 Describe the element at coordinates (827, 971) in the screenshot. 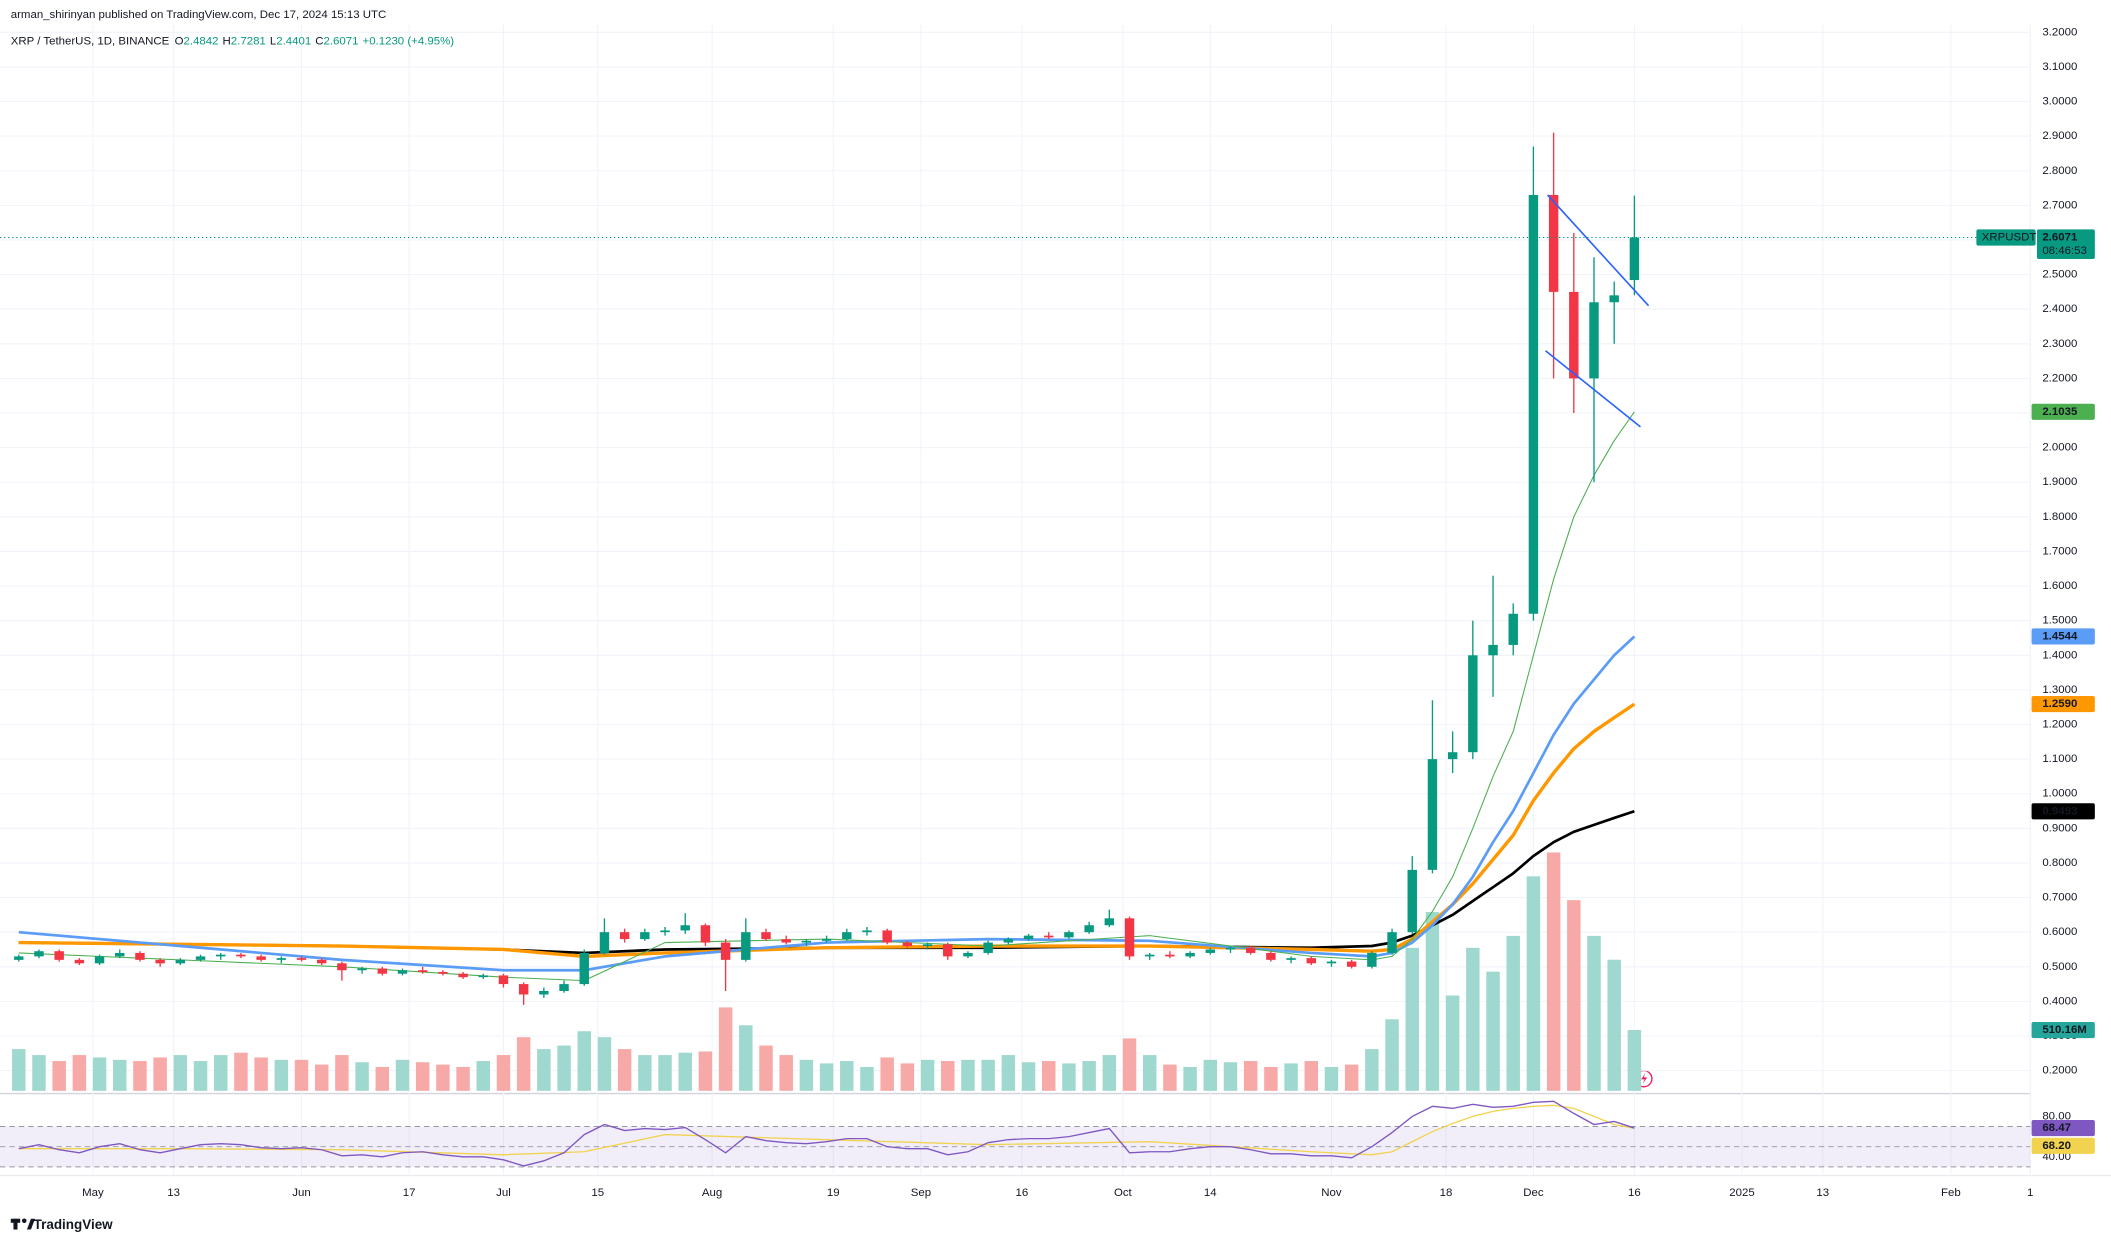

I see `volume` at that location.